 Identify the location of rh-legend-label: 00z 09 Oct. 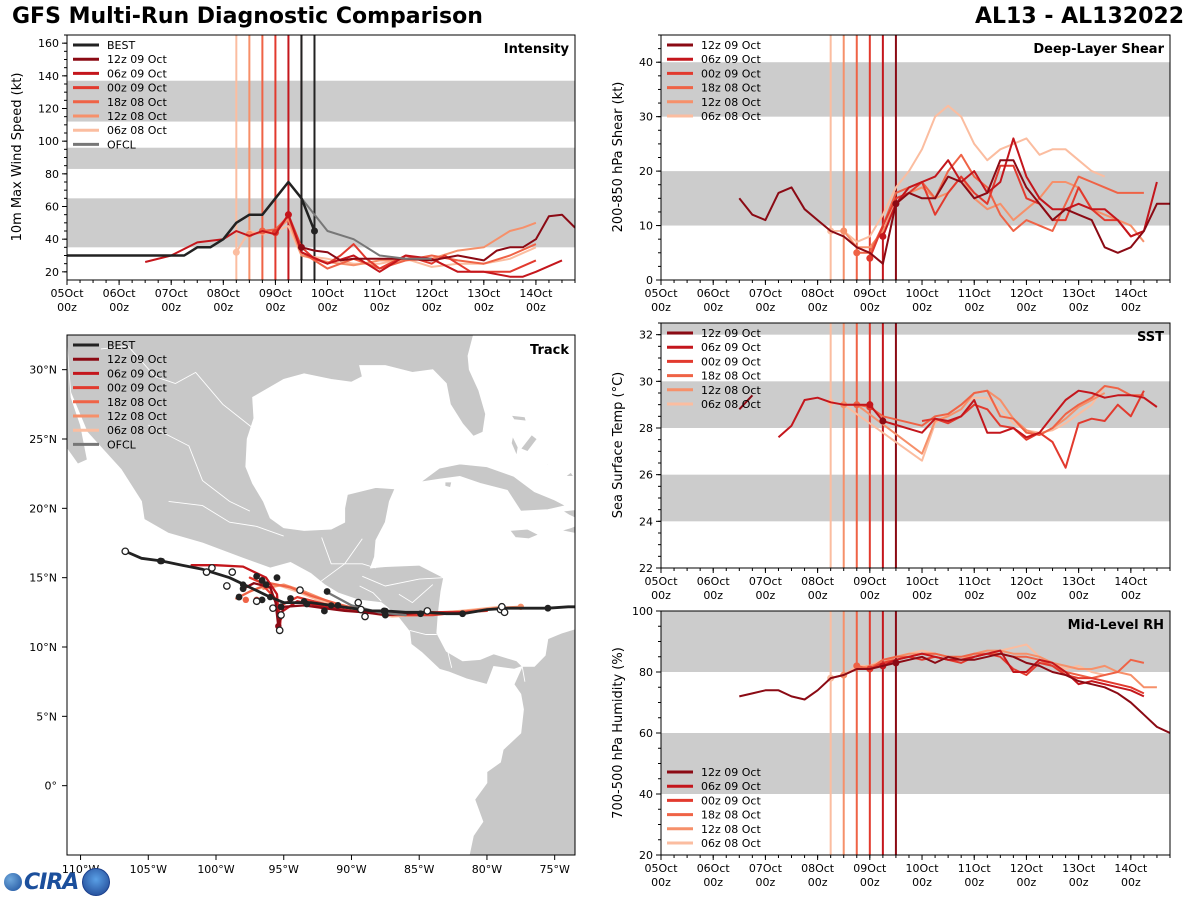
(731, 800).